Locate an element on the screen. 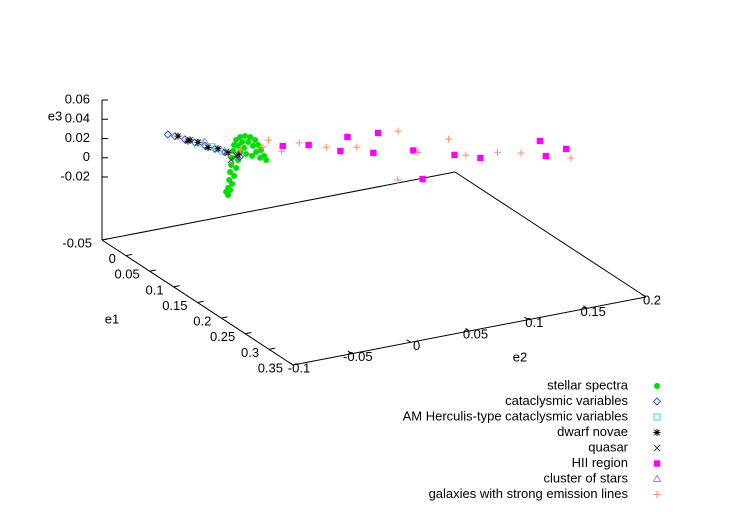  legend-label: HII region is located at coordinates (600, 462).